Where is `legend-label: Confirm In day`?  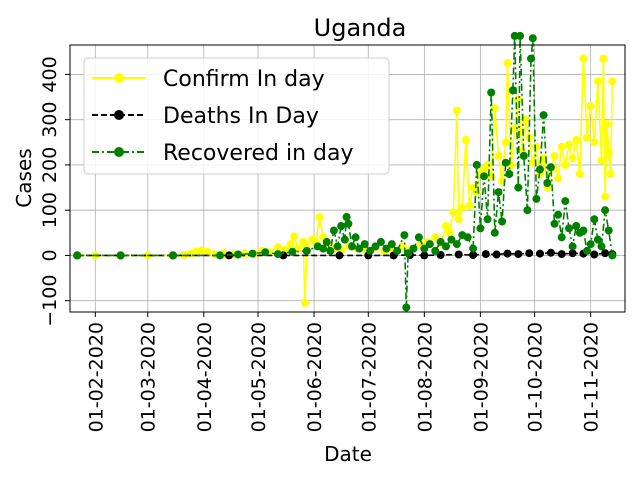 legend-label: Confirm In day is located at coordinates (244, 79).